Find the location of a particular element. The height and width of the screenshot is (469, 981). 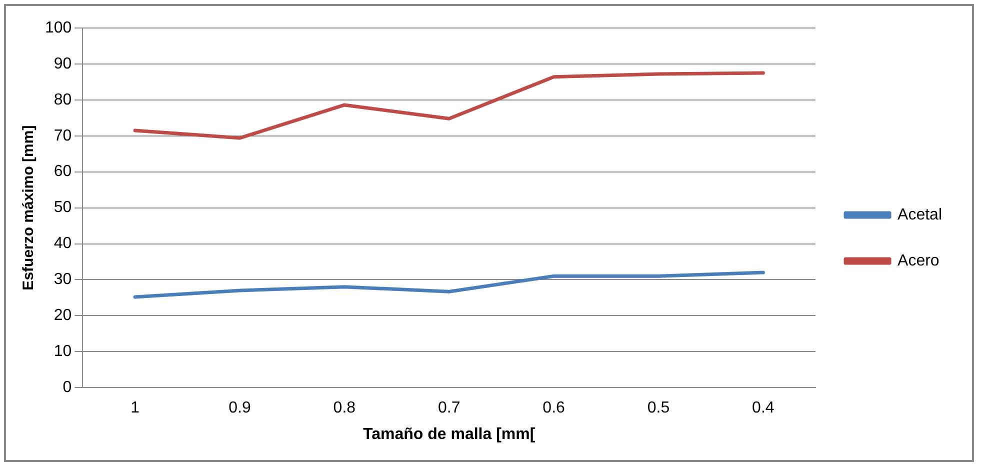

y-tick-label: 0 is located at coordinates (67, 387).